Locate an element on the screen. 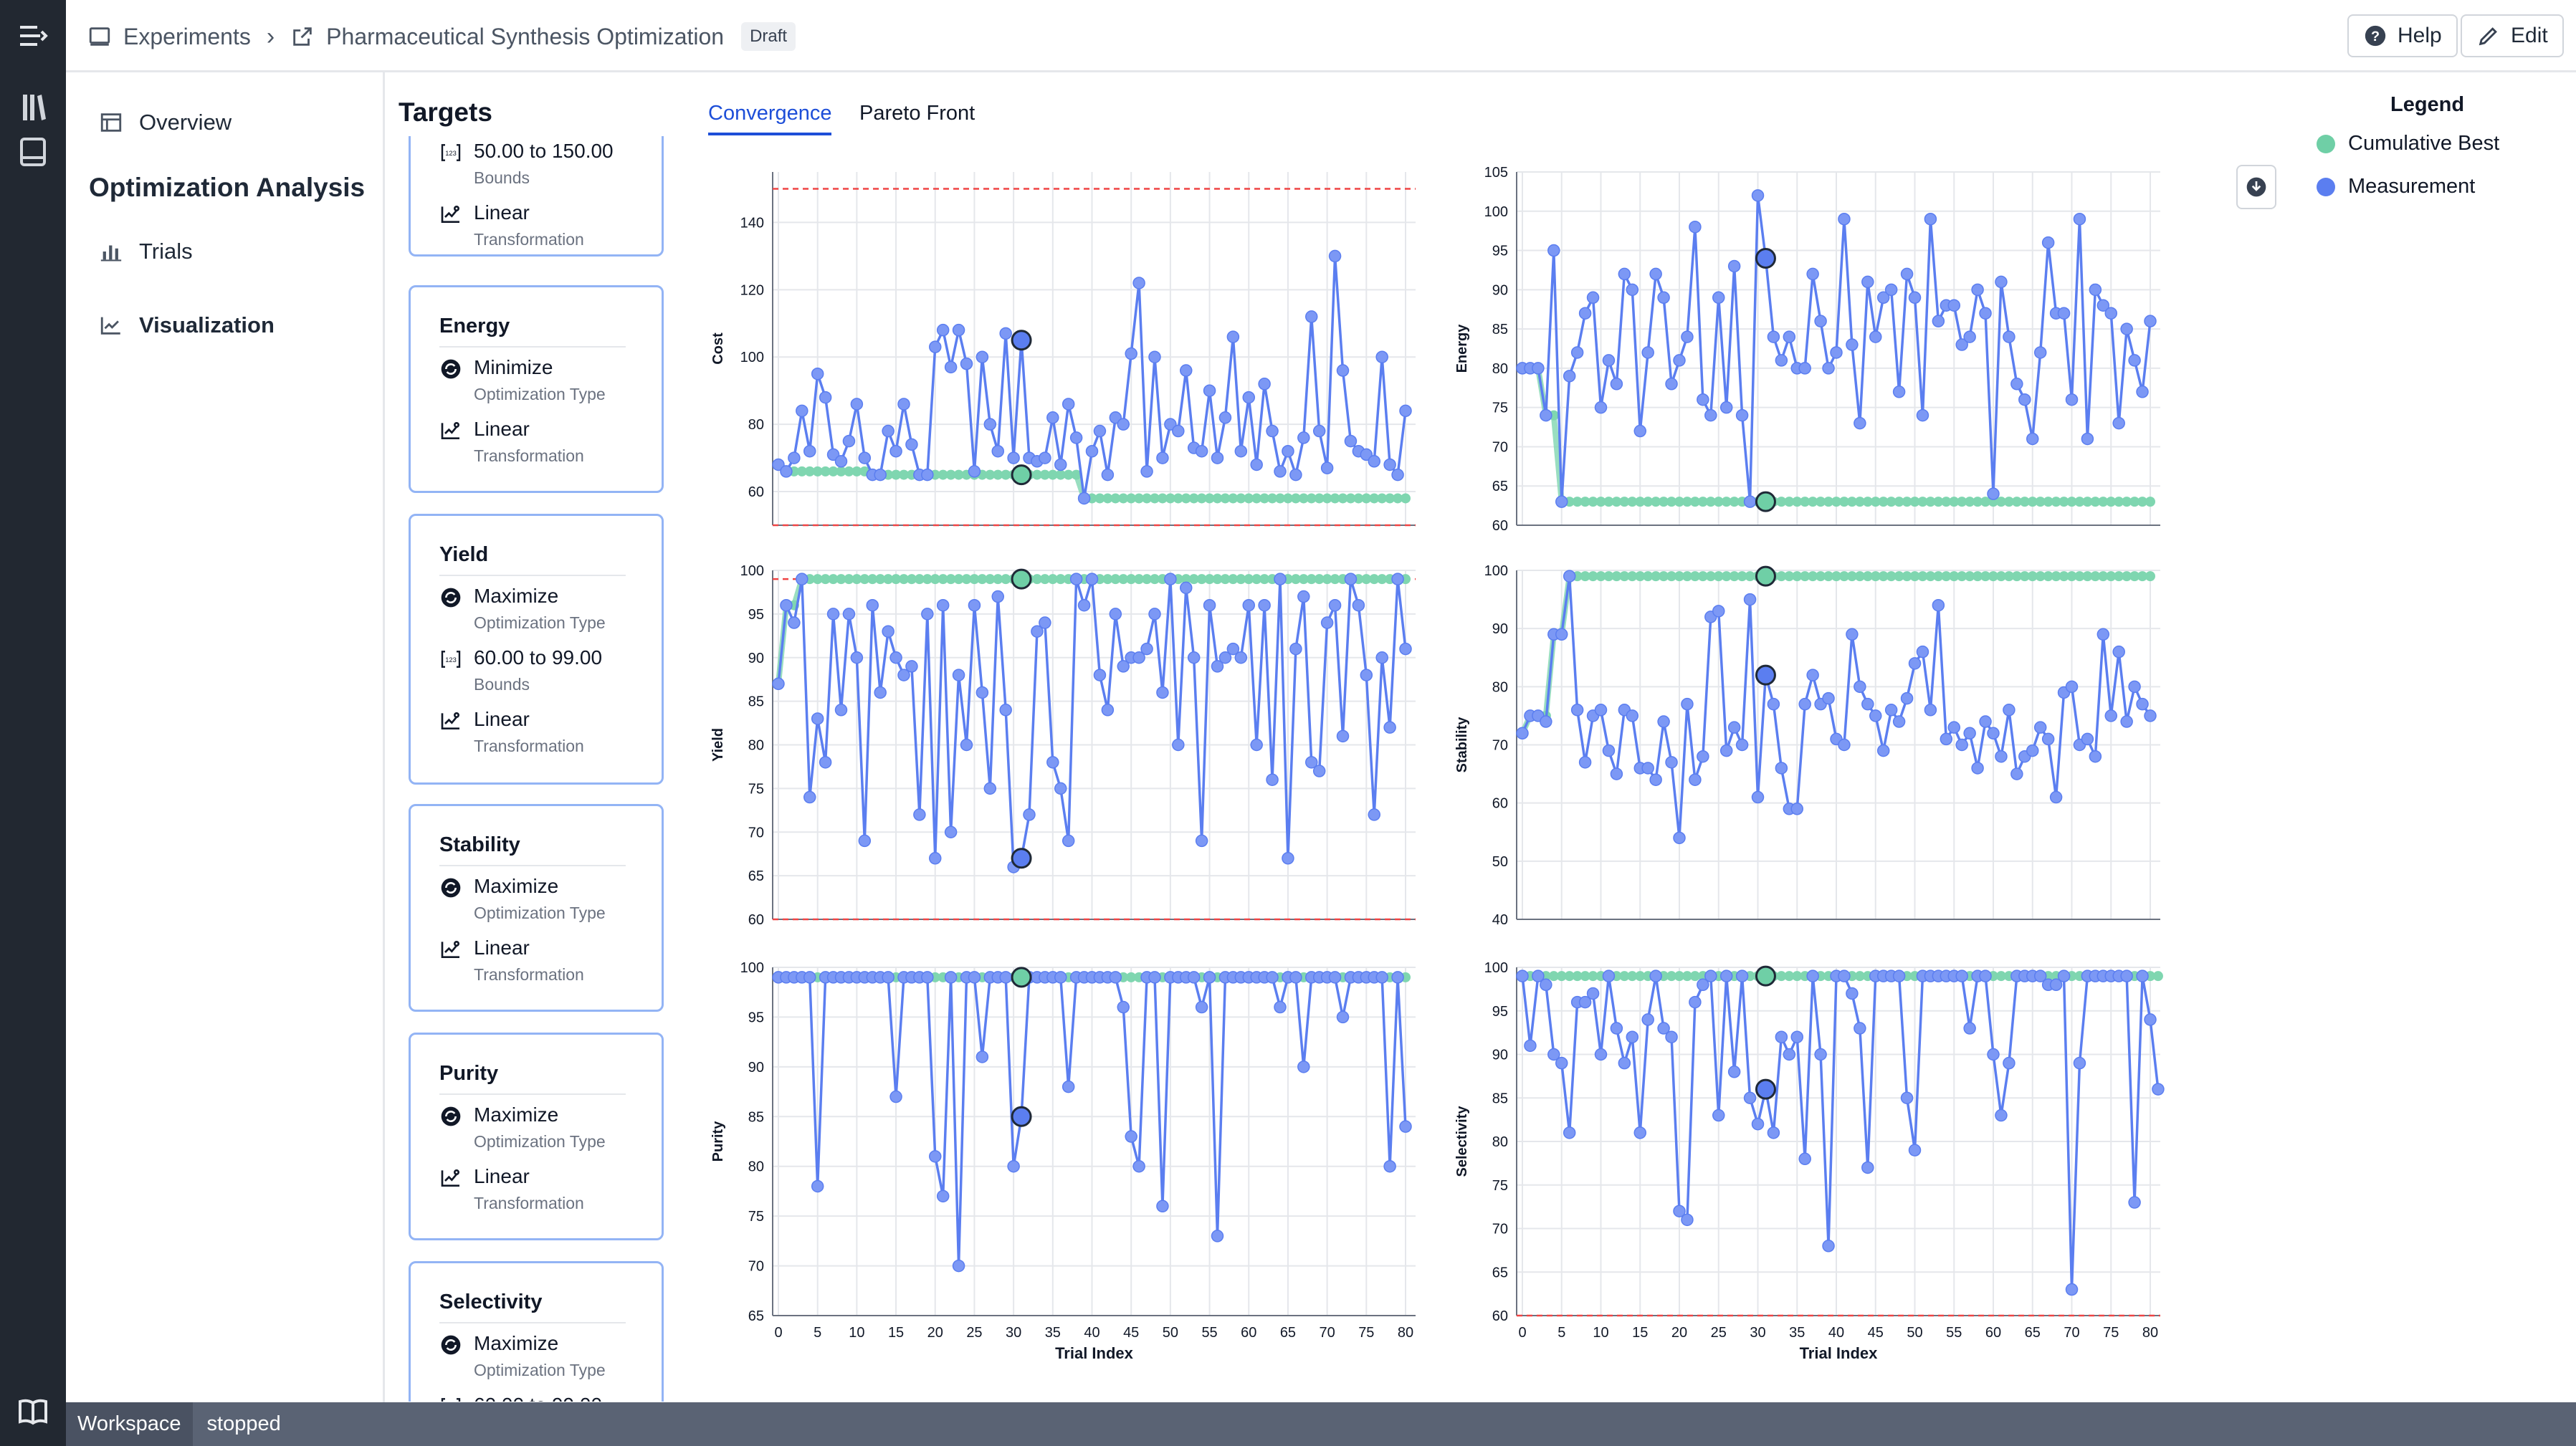 Image resolution: width=2576 pixels, height=1446 pixels. docs-book-icon is located at coordinates (33, 1411).